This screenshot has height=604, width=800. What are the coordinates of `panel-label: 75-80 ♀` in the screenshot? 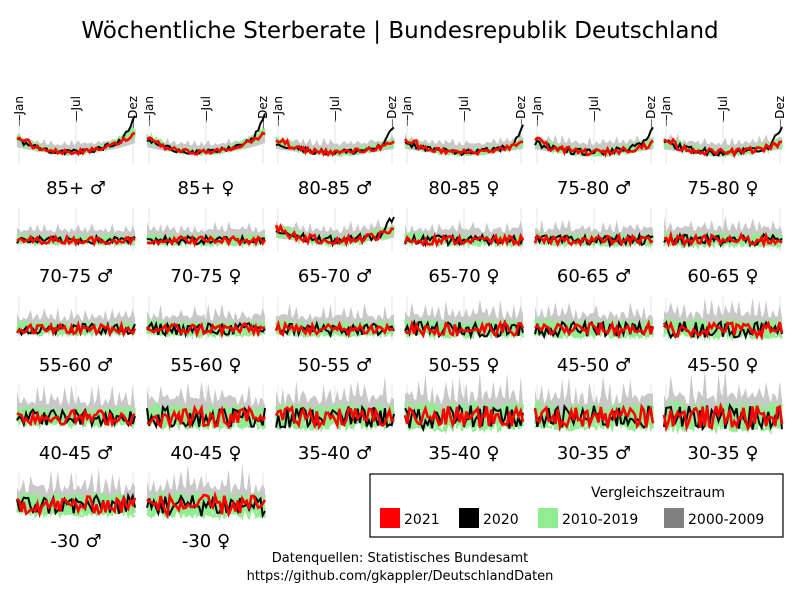 It's located at (722, 188).